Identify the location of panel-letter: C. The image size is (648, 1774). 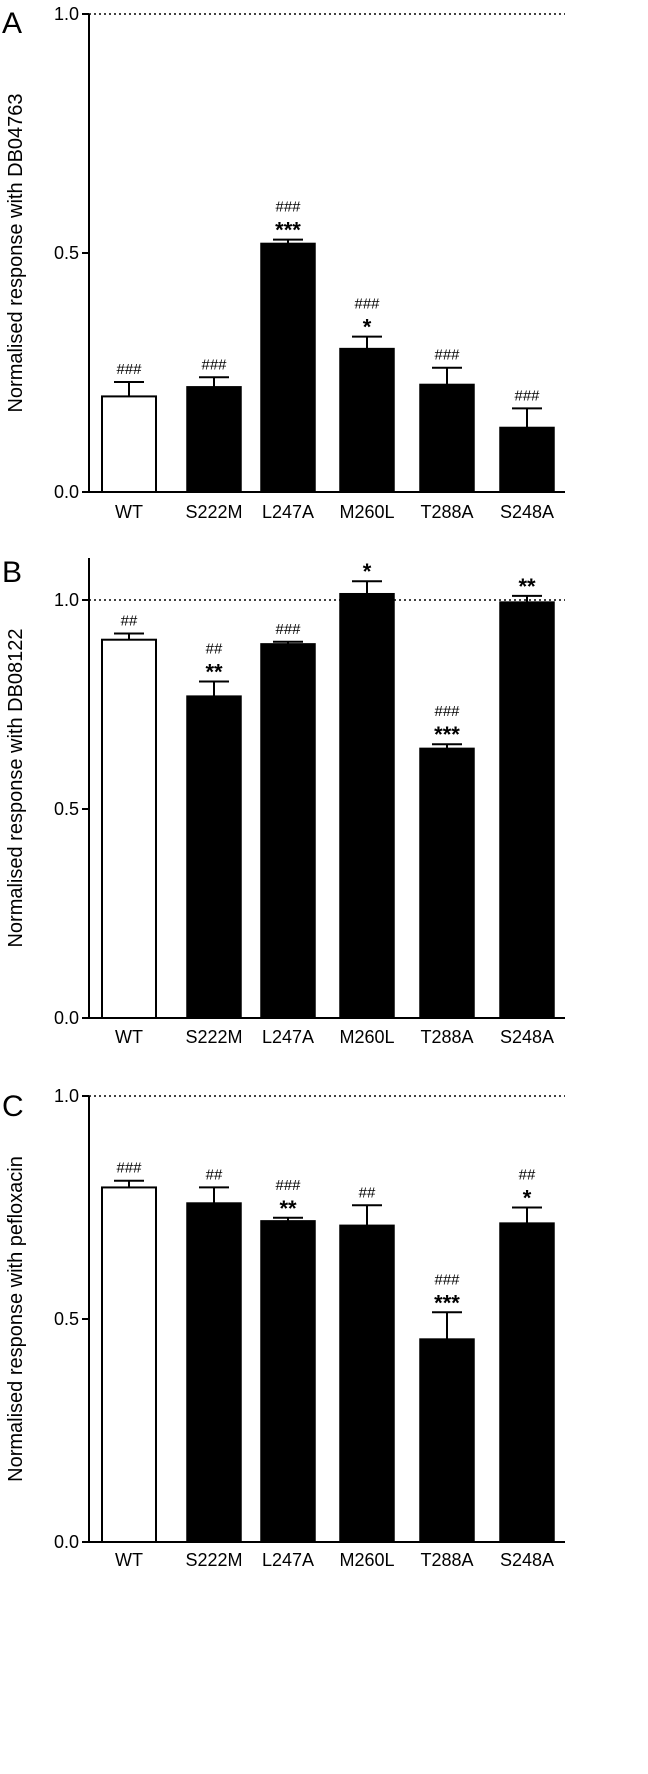
(13, 1106).